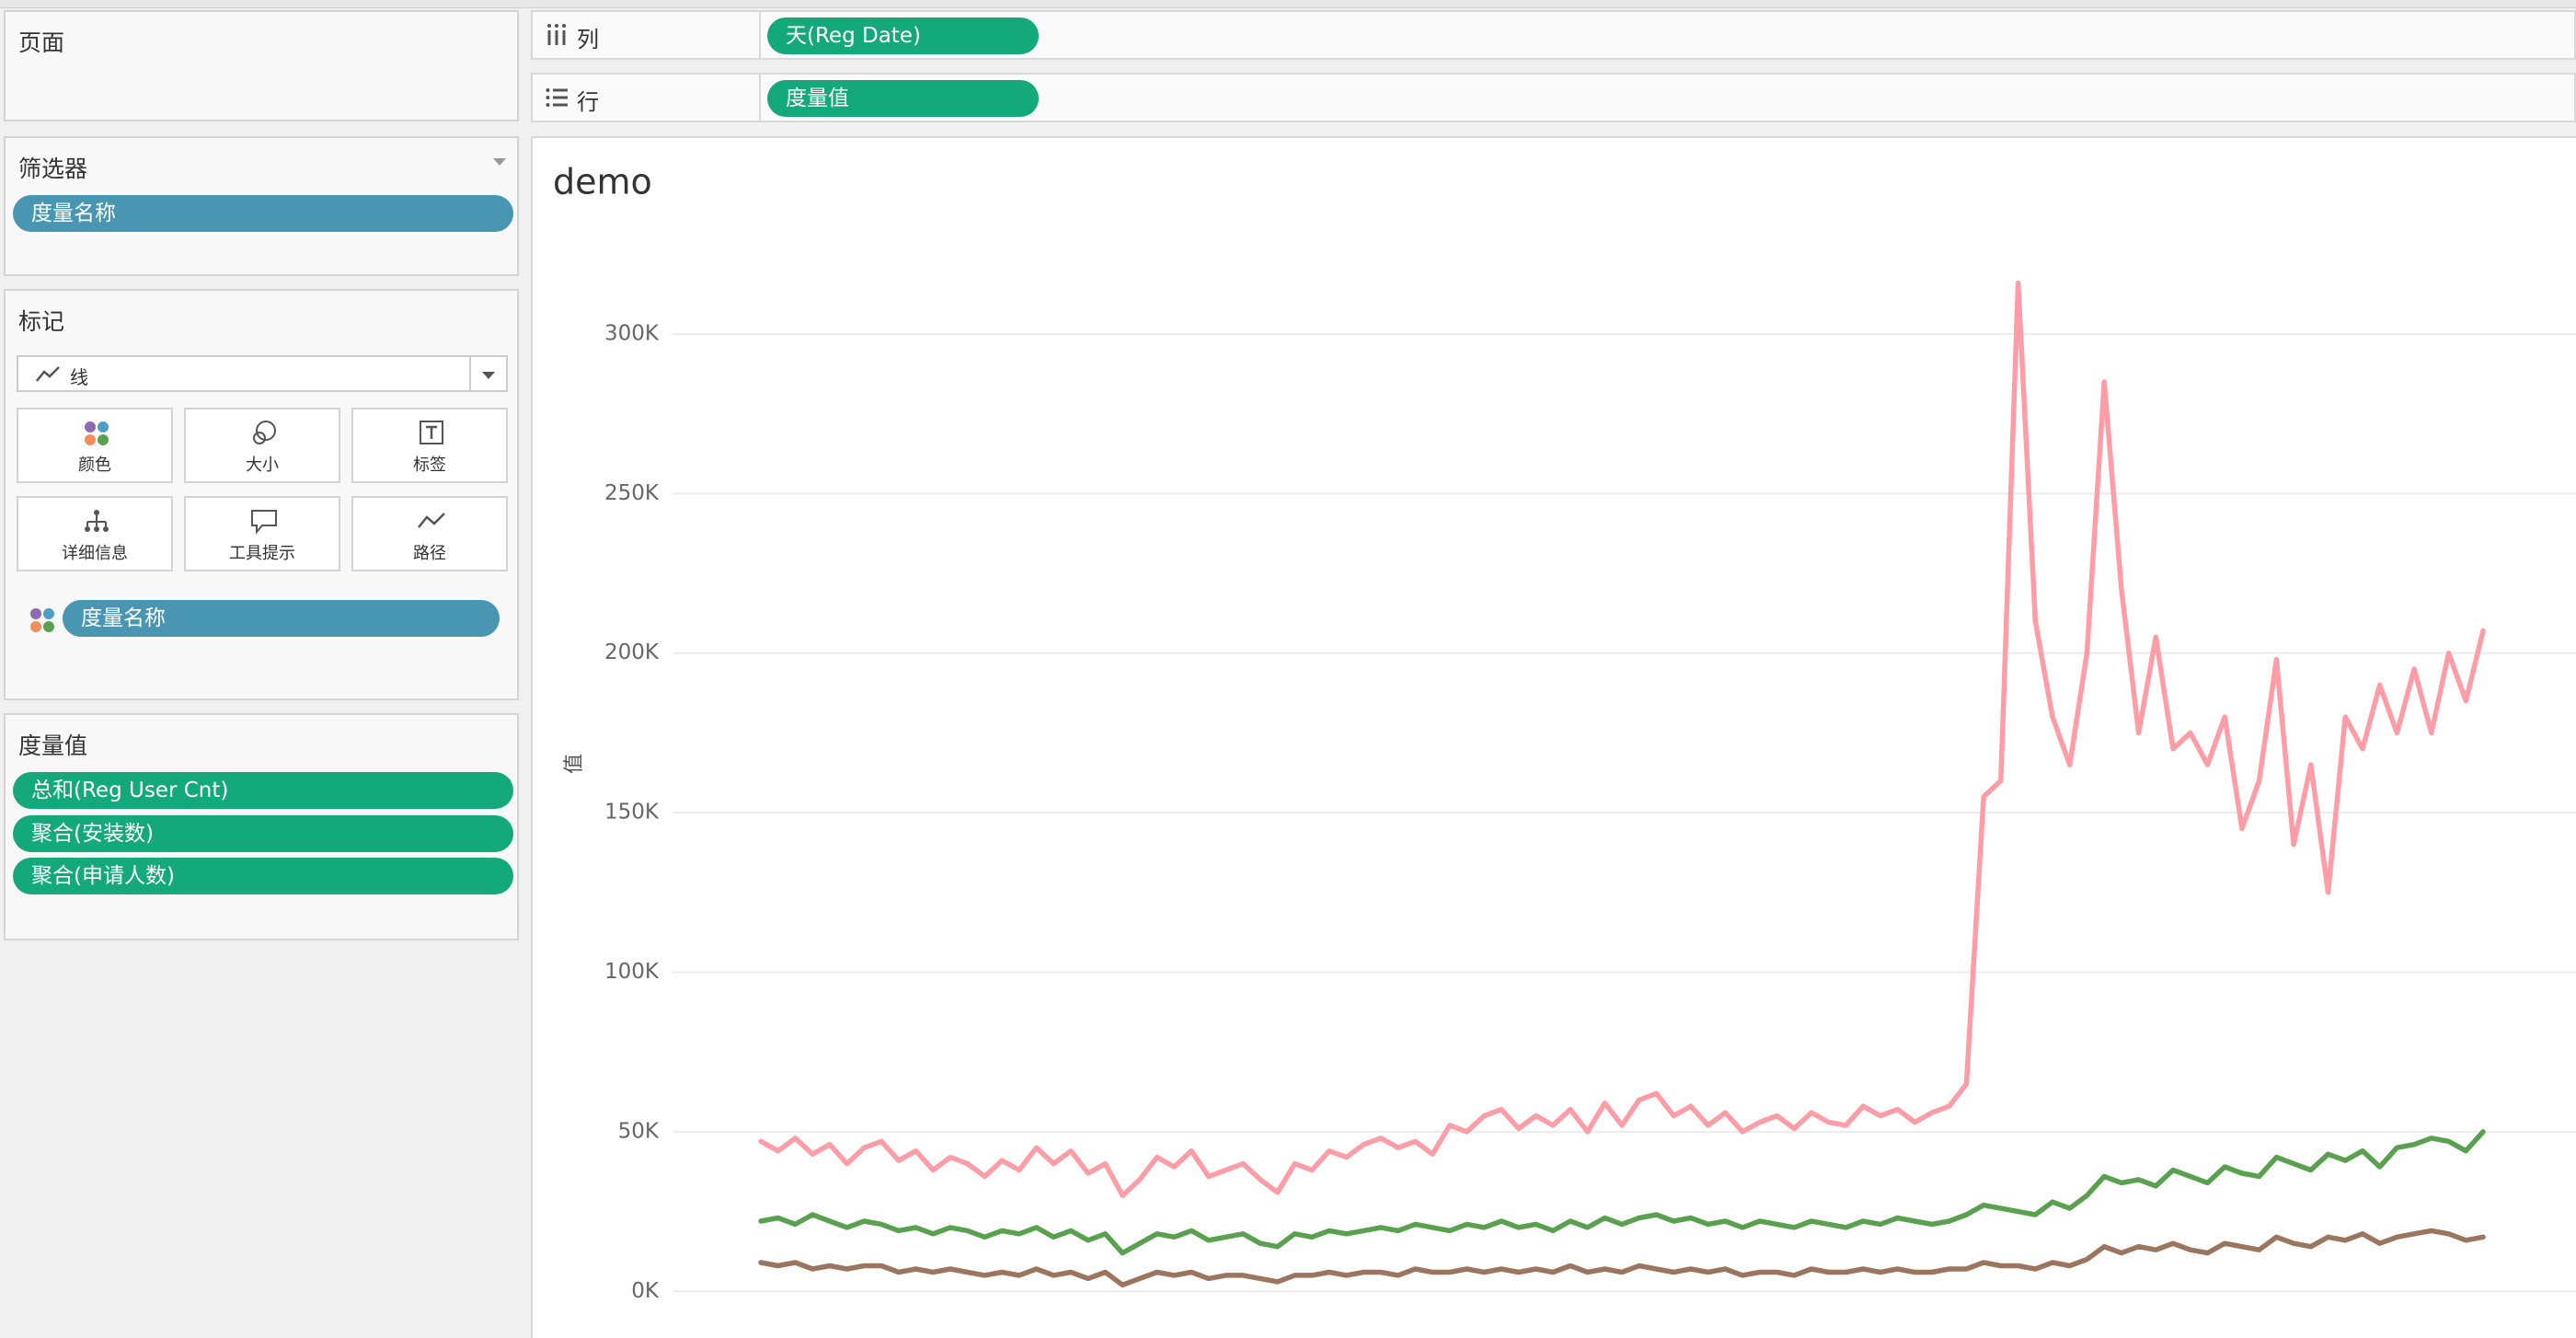 This screenshot has height=1338, width=2576. What do you see at coordinates (645, 1291) in the screenshot?
I see `y-tick-label: 0K` at bounding box center [645, 1291].